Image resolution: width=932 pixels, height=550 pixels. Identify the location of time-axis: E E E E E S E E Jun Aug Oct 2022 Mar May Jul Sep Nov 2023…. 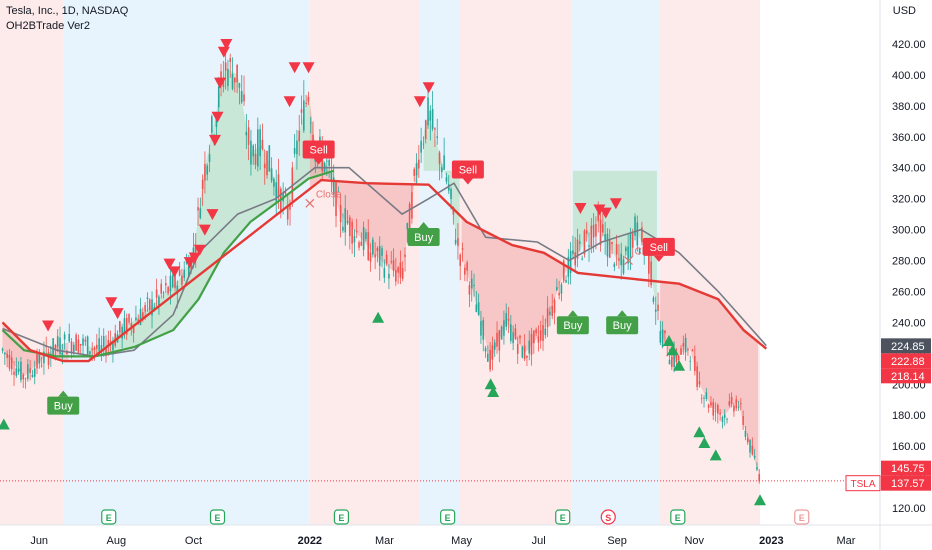
(443, 528).